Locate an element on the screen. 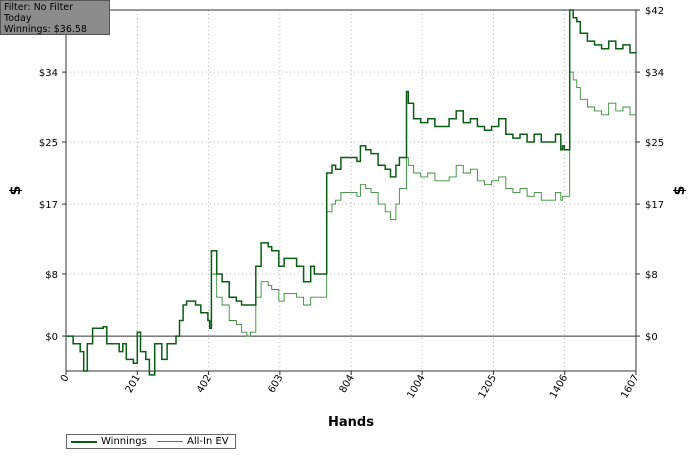 The width and height of the screenshot is (700, 460). legend-swatch-all-in-ev is located at coordinates (170, 441).